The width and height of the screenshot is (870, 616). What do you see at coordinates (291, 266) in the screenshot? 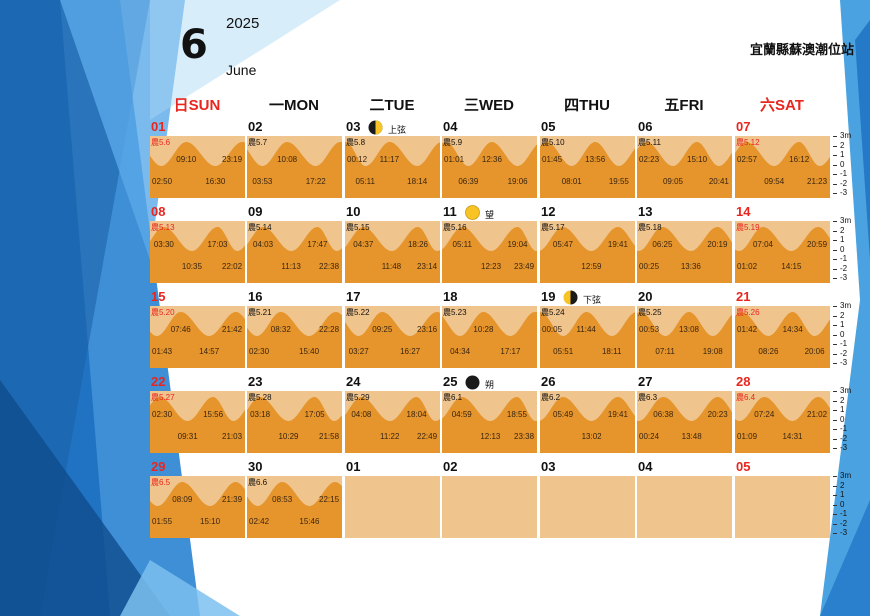
I see `low-tide-time: 11:13` at bounding box center [291, 266].